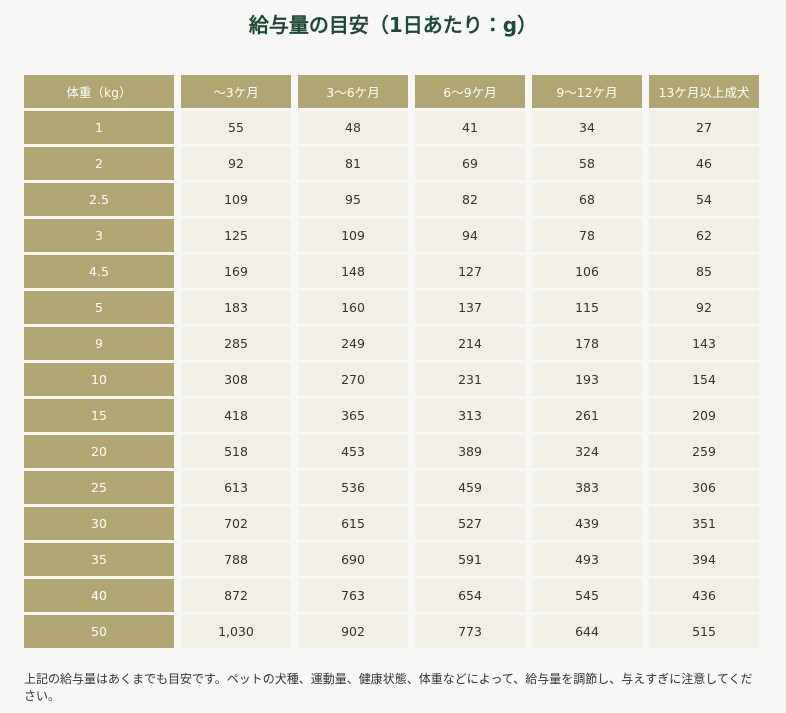 The height and width of the screenshot is (713, 786). I want to click on amount-cell: 702, so click(236, 523).